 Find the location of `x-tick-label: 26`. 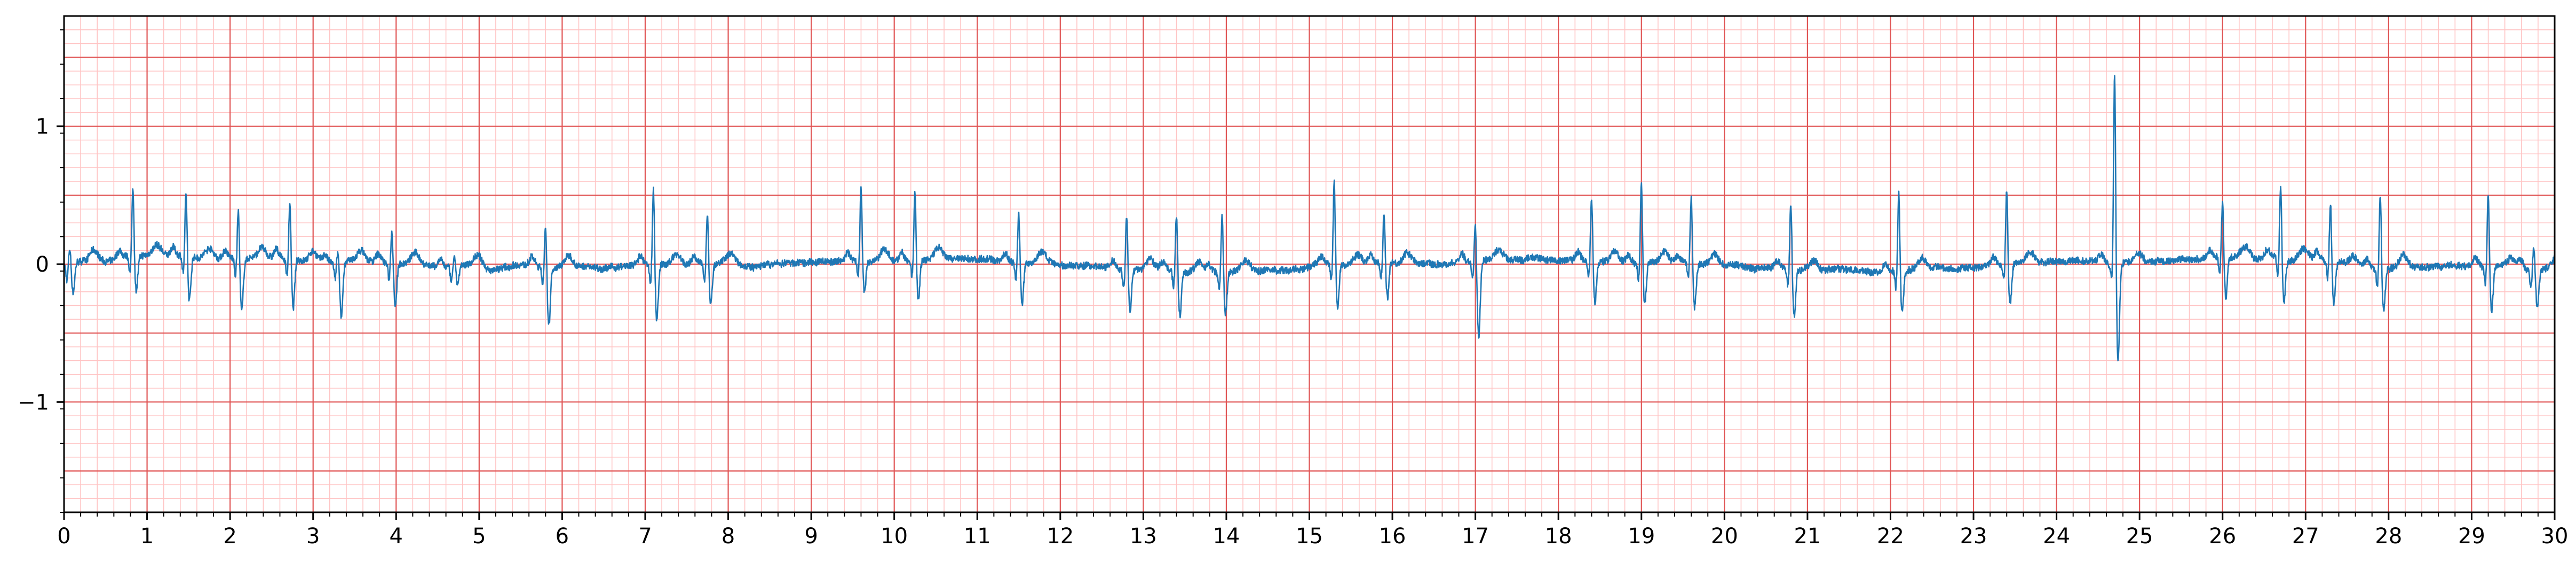

x-tick-label: 26 is located at coordinates (2222, 536).